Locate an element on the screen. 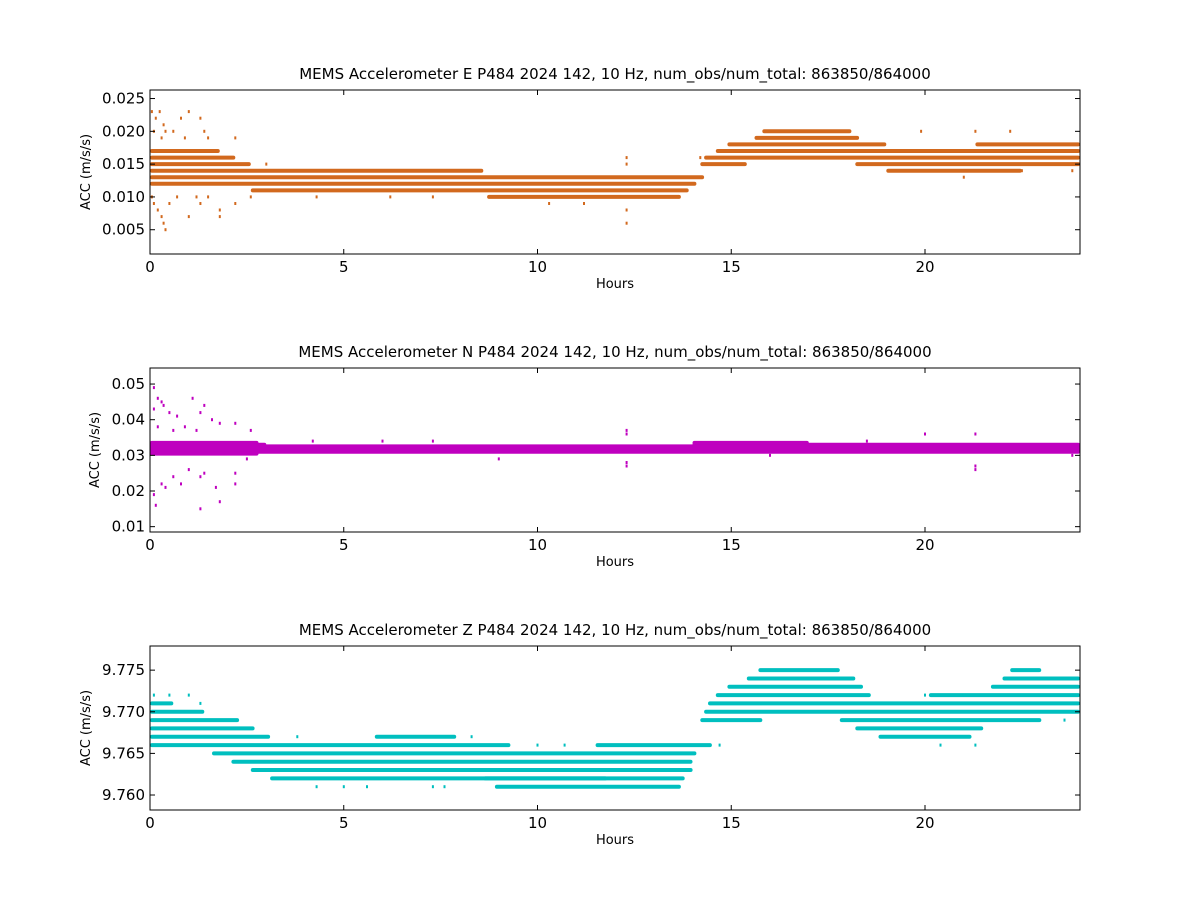 This screenshot has height=900, width=1200. y-tick-label: 0.005 is located at coordinates (123, 230).